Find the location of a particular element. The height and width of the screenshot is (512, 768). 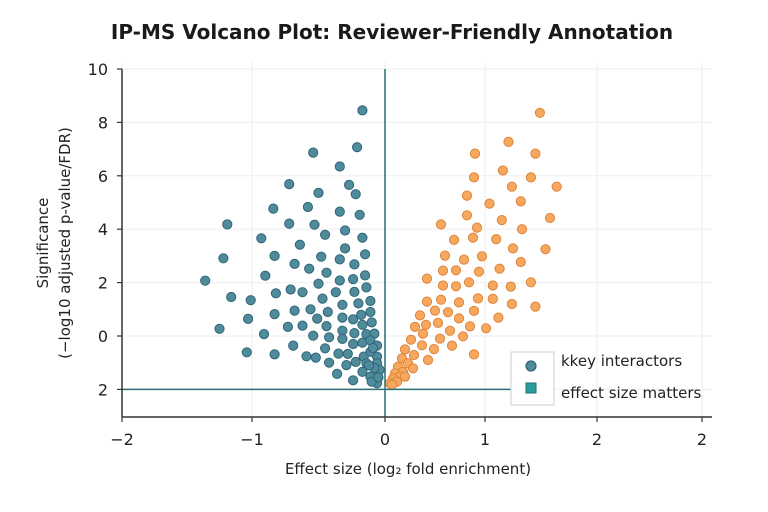

y-tick-label: 4 is located at coordinates (103, 229).